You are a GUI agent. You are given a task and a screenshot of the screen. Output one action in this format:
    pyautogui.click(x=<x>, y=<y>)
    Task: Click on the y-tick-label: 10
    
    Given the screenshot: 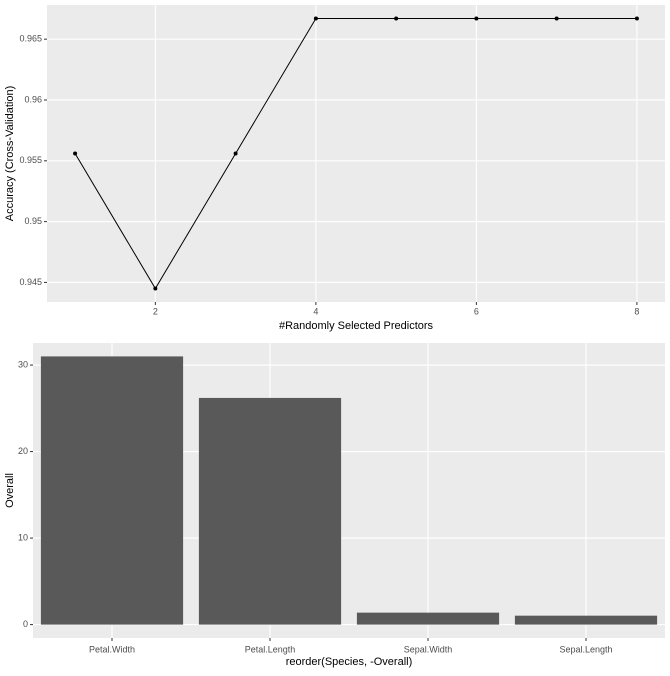 What is the action you would take?
    pyautogui.click(x=23, y=537)
    